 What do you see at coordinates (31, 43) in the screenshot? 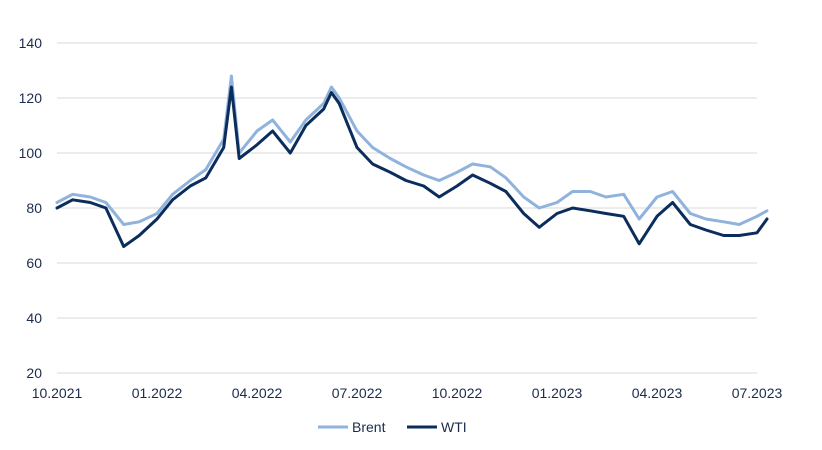
I see `y-tick-label: 140` at bounding box center [31, 43].